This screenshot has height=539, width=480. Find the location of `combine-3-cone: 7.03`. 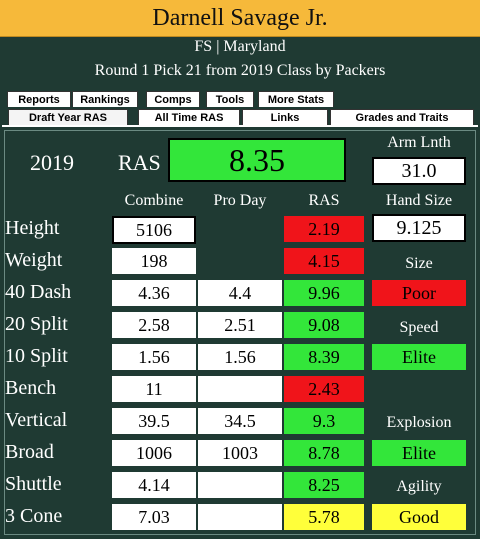

combine-3-cone: 7.03 is located at coordinates (154, 517).